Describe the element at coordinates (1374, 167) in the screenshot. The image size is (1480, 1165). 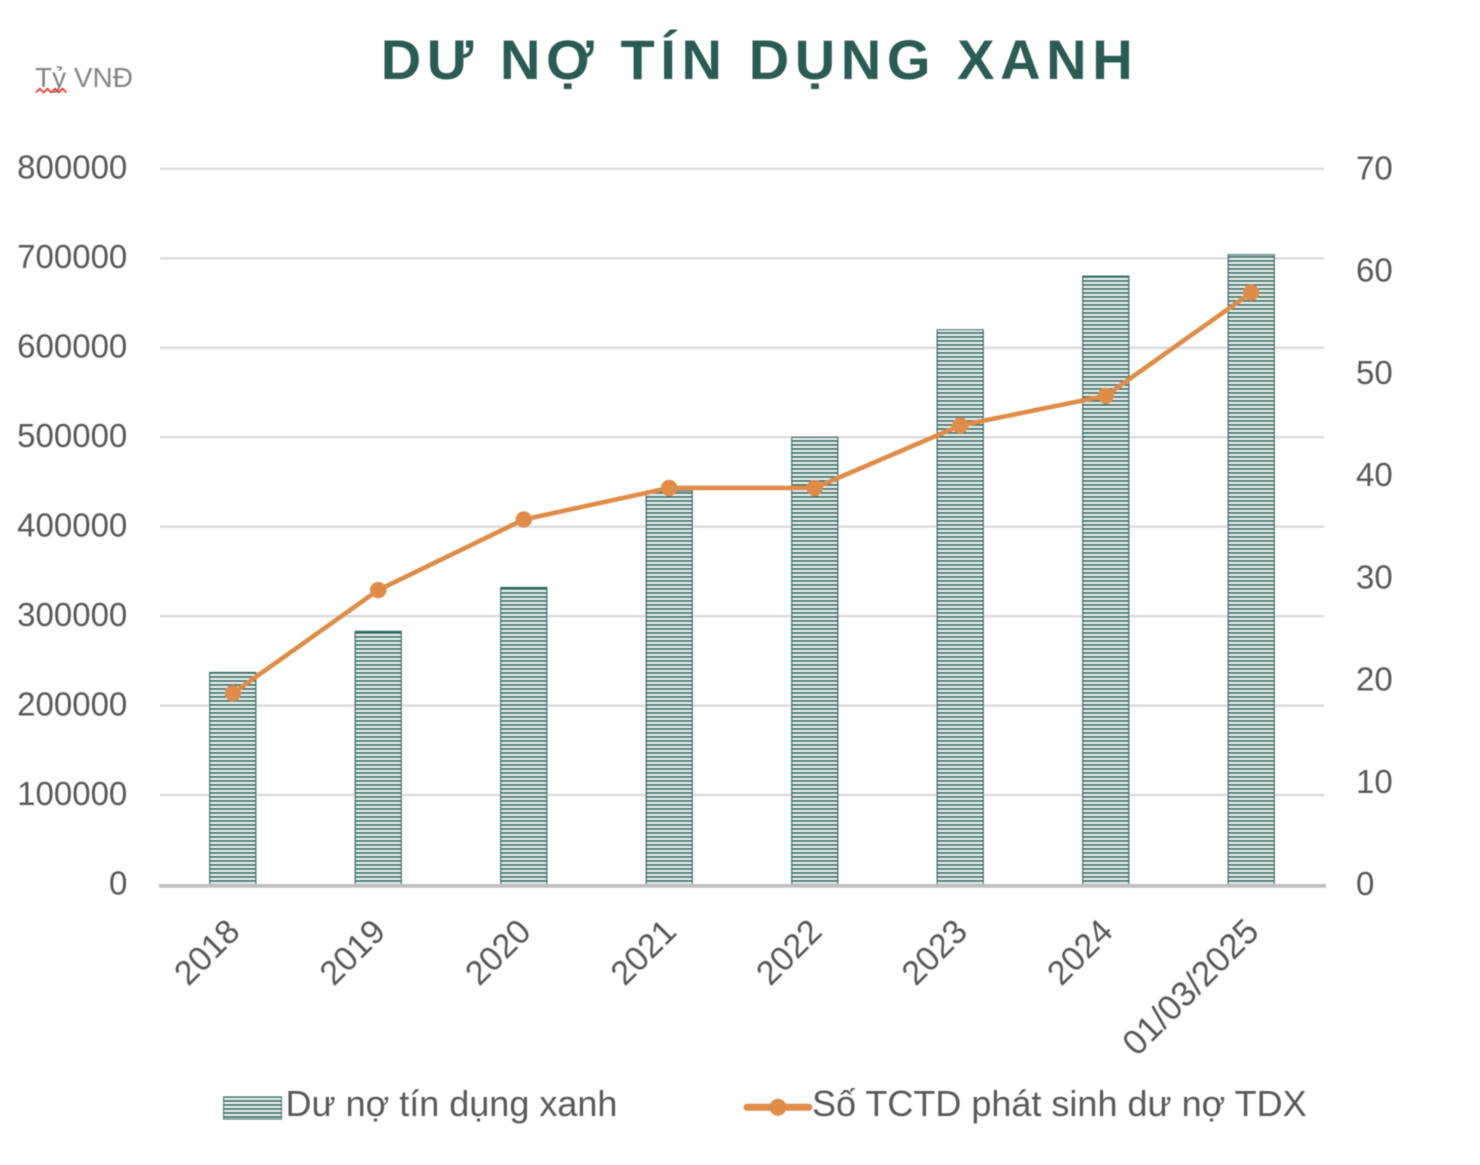
I see `svg-text: 70` at that location.